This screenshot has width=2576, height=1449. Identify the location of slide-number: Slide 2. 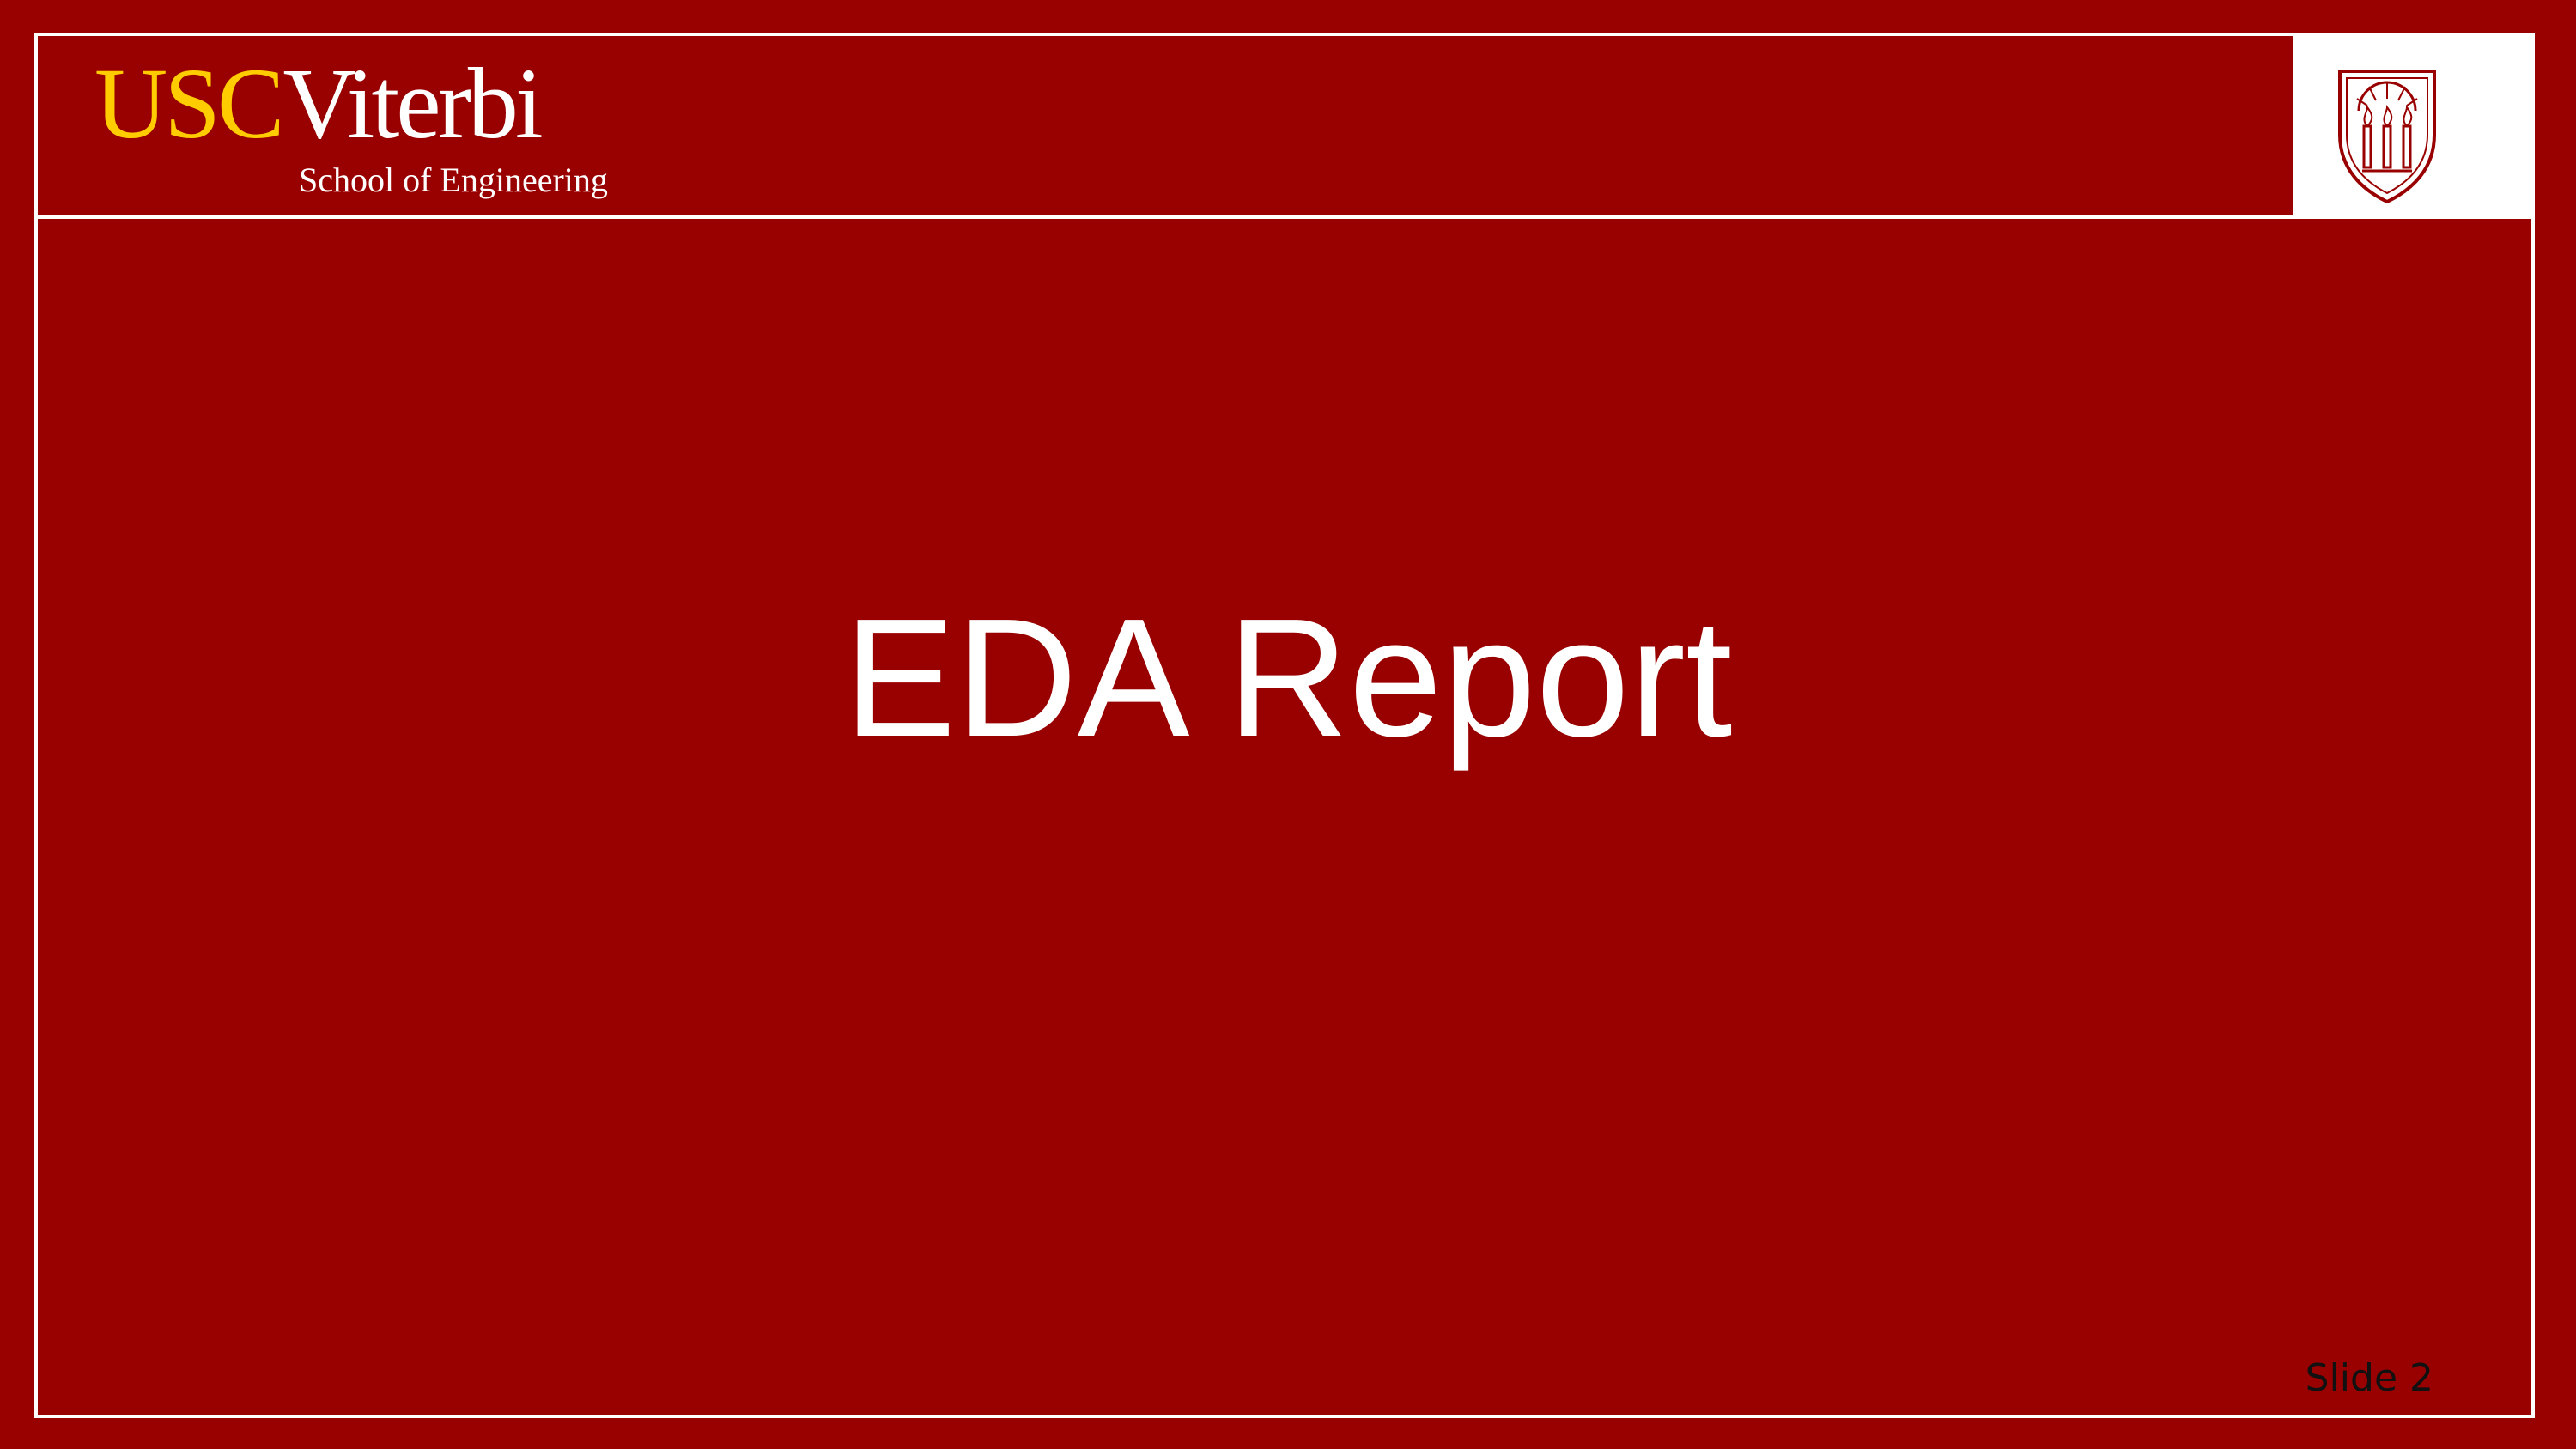
(2369, 1378).